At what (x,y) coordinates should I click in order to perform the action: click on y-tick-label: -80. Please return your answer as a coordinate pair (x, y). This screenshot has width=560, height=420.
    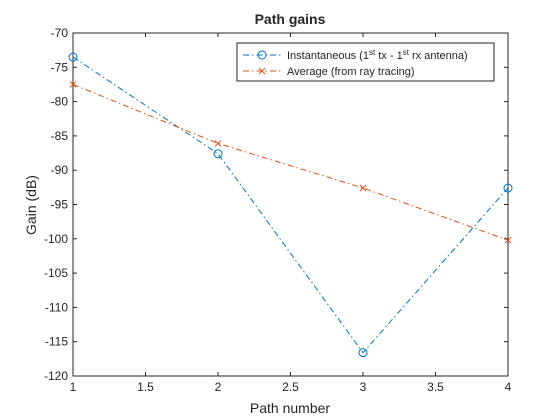
    Looking at the image, I should click on (60, 102).